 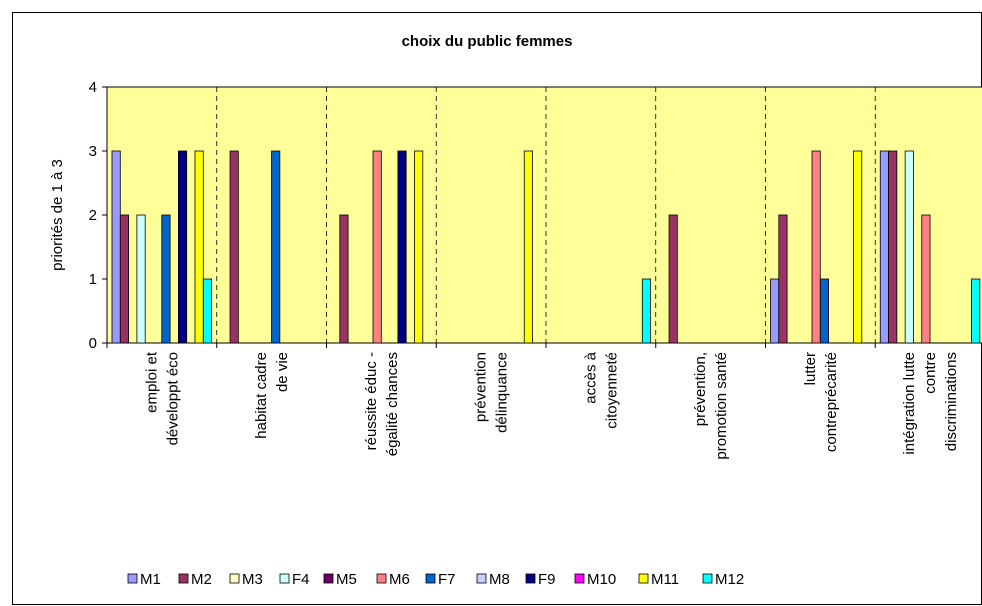 I want to click on x-tick-label: emploi et développt éco, so click(x=162, y=398).